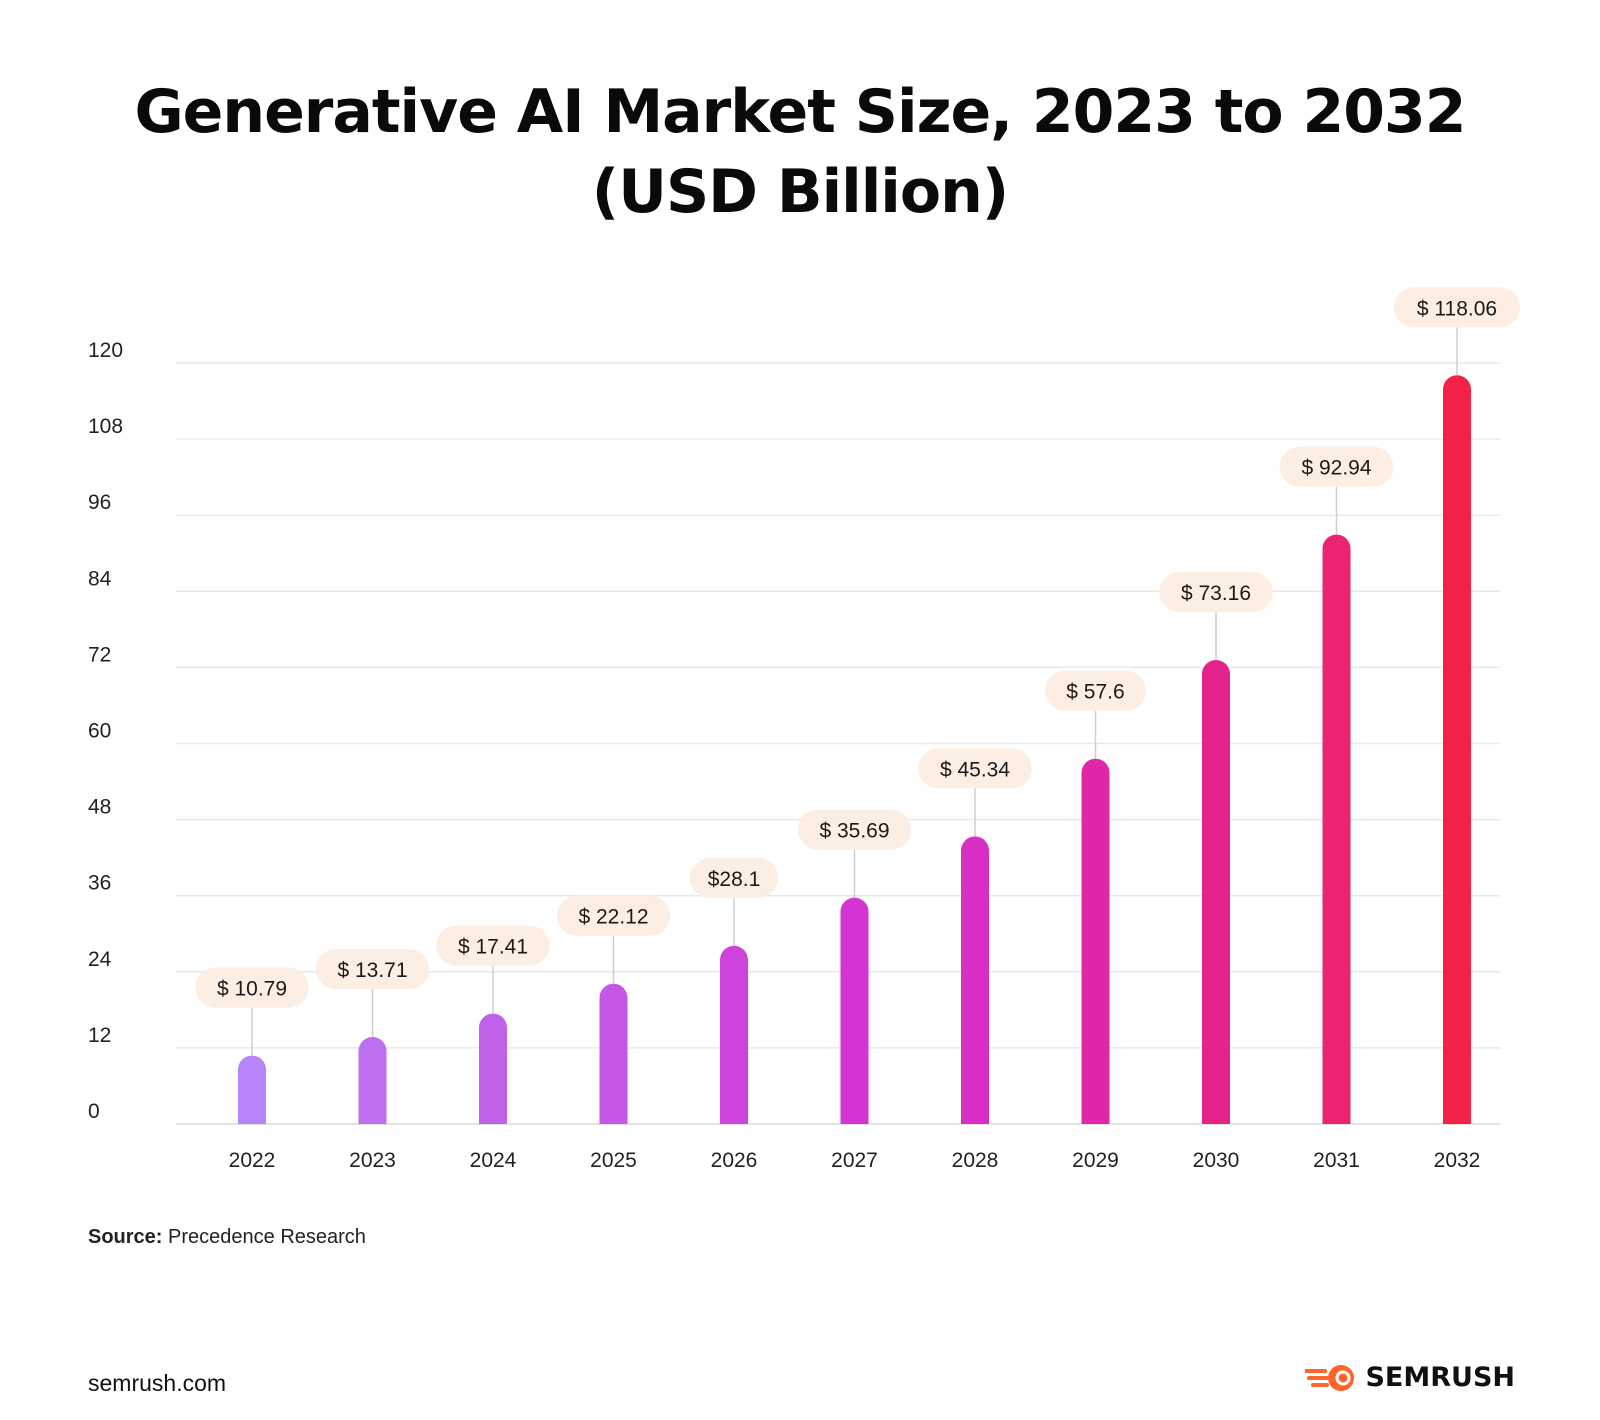  I want to click on y-tick-label: 60, so click(99, 731).